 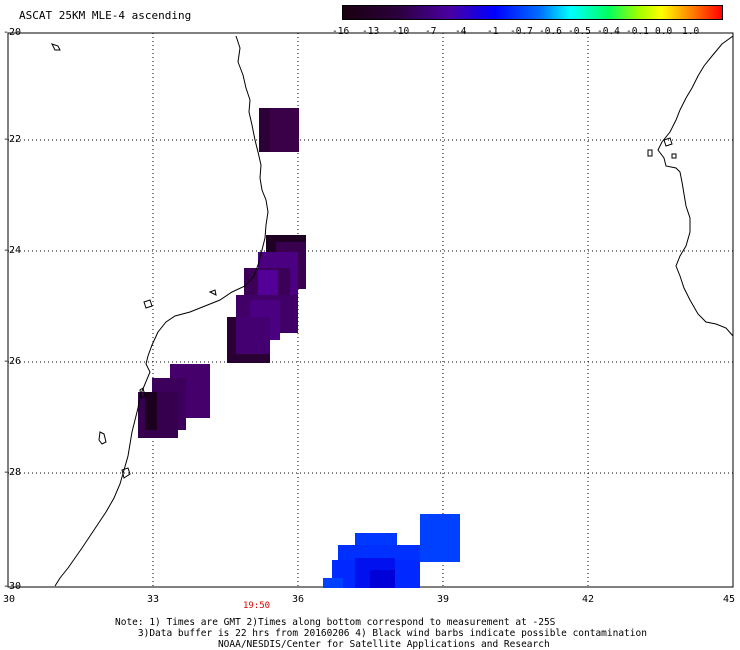 What do you see at coordinates (637, 31) in the screenshot?
I see `colorbar-label: -0.1` at bounding box center [637, 31].